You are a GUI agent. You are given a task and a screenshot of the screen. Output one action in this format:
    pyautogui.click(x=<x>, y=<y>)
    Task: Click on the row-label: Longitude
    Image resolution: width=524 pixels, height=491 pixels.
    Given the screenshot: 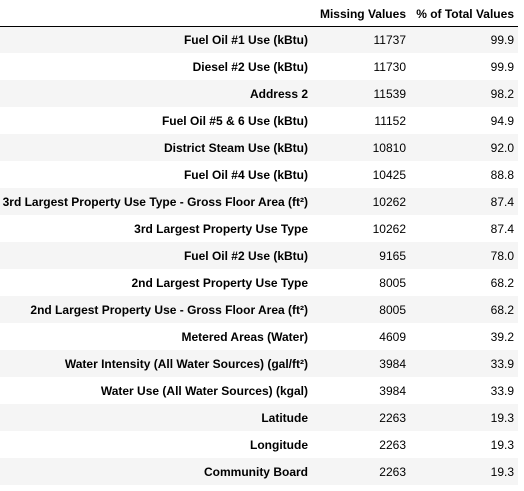 What is the action you would take?
    pyautogui.click(x=279, y=444)
    